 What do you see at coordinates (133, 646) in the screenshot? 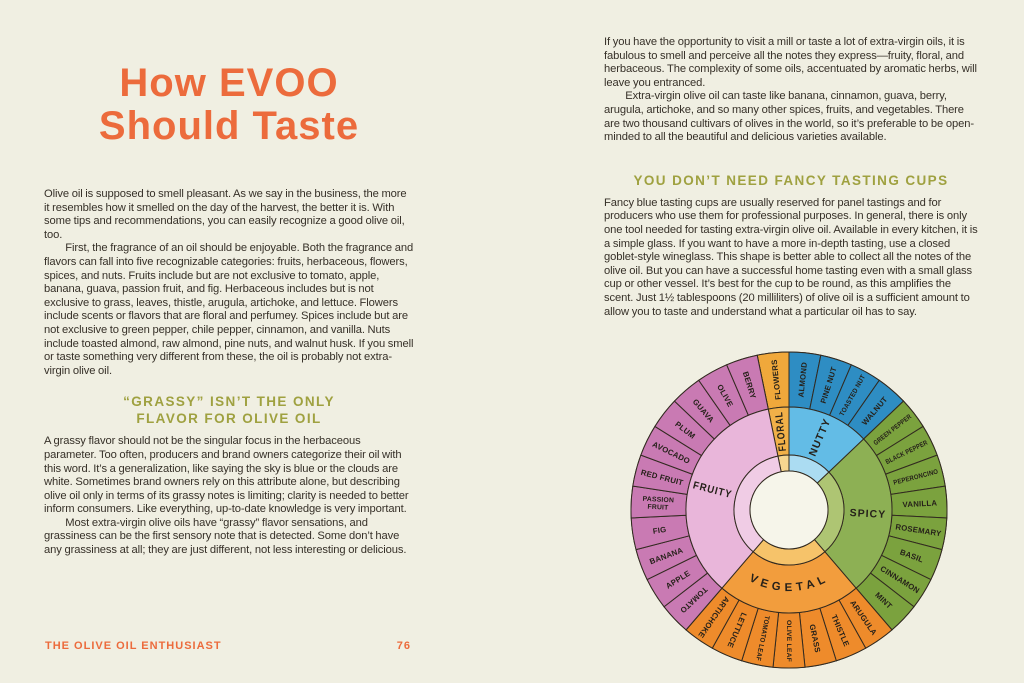
I see `running-head: THE OLIVE OIL ENTHUSIAST` at bounding box center [133, 646].